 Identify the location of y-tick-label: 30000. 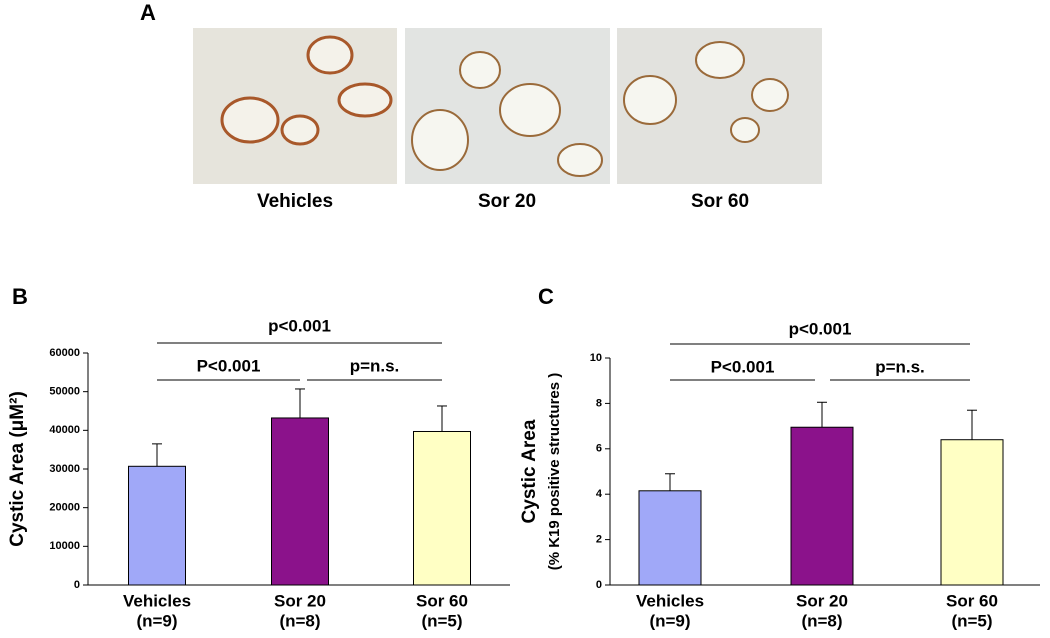
(64, 469).